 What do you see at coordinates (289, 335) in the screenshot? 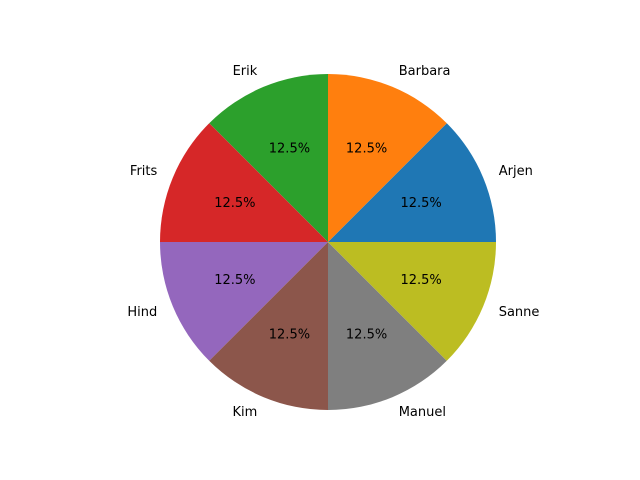
I see `slice-percent-kim: 12.5%` at bounding box center [289, 335].